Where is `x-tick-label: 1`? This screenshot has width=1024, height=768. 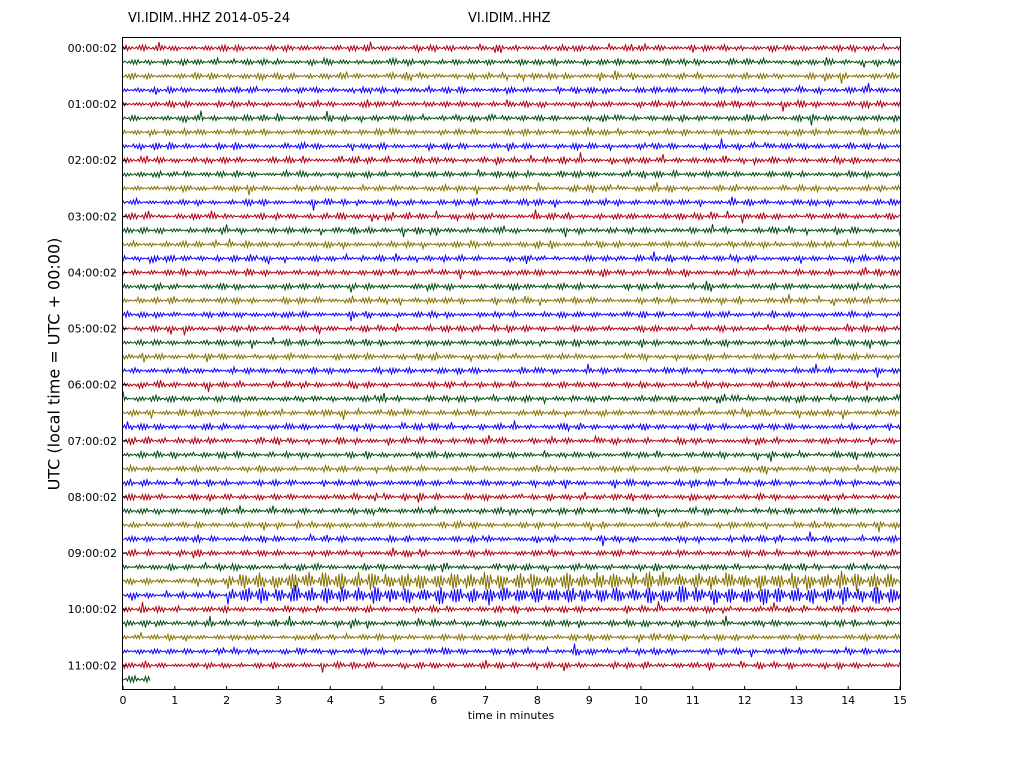 x-tick-label: 1 is located at coordinates (174, 700).